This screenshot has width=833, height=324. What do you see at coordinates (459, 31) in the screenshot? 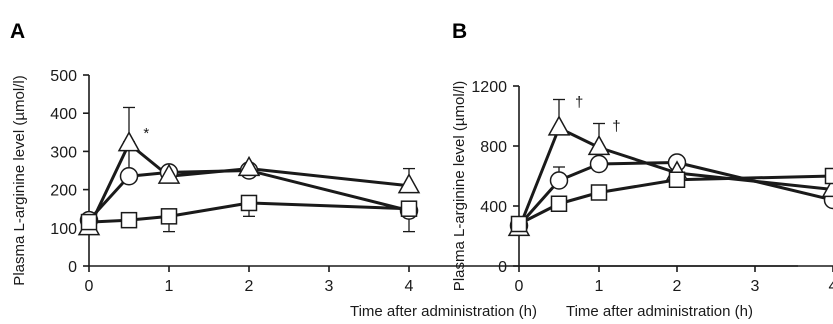
I see `panel-letter: B` at bounding box center [459, 31].